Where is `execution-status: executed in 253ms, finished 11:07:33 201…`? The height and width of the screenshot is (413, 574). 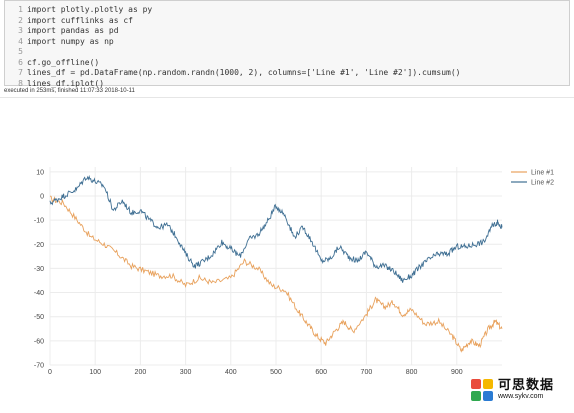
execution-status: executed in 253ms, finished 11:07:33 201… is located at coordinates (69, 91).